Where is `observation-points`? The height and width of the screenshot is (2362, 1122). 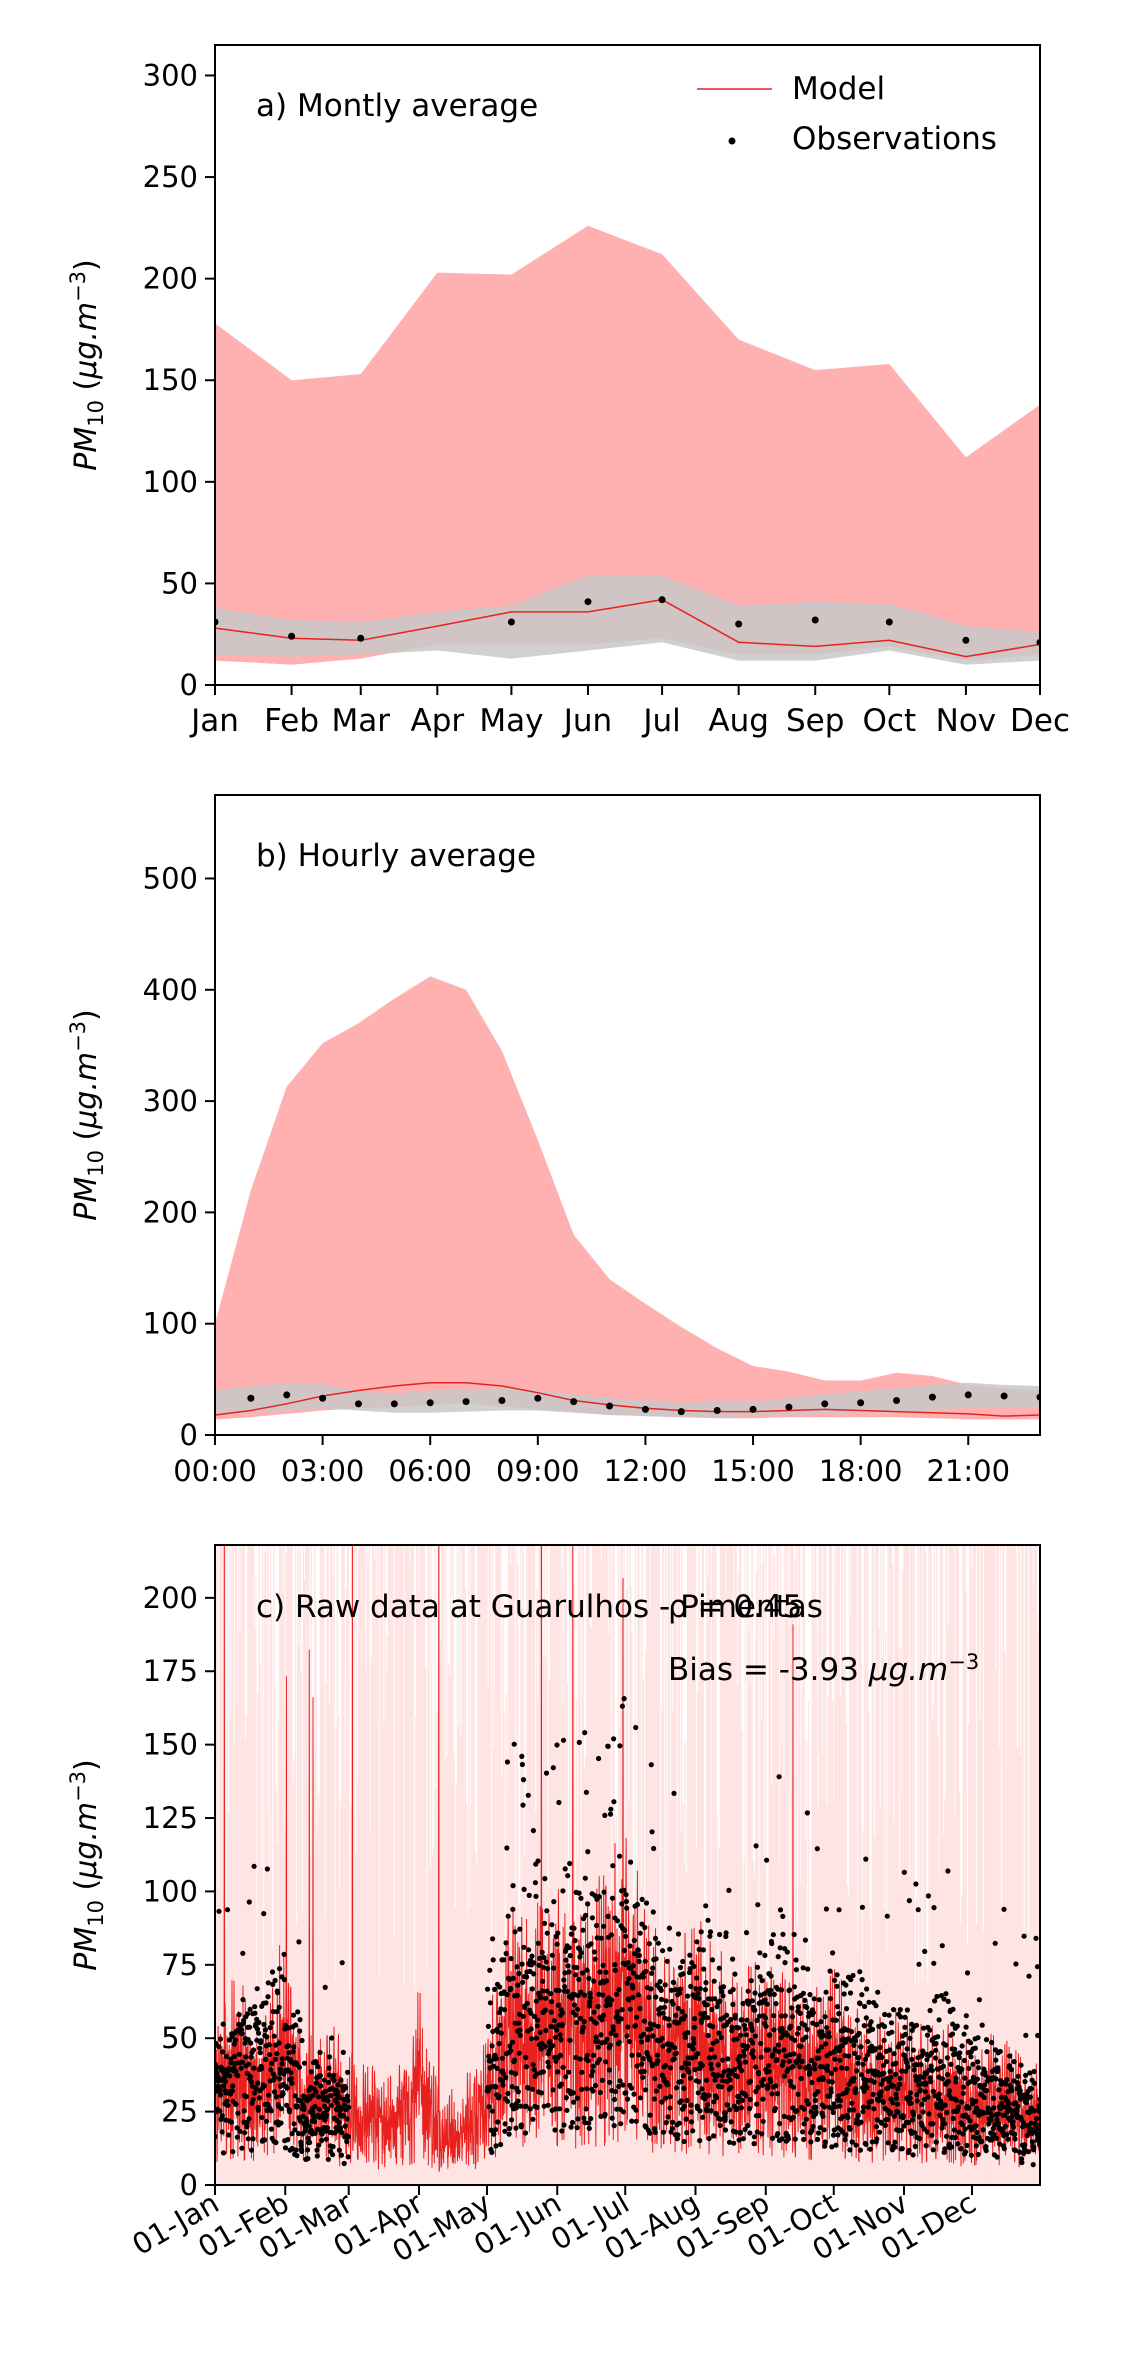 observation-points is located at coordinates (627, 1932).